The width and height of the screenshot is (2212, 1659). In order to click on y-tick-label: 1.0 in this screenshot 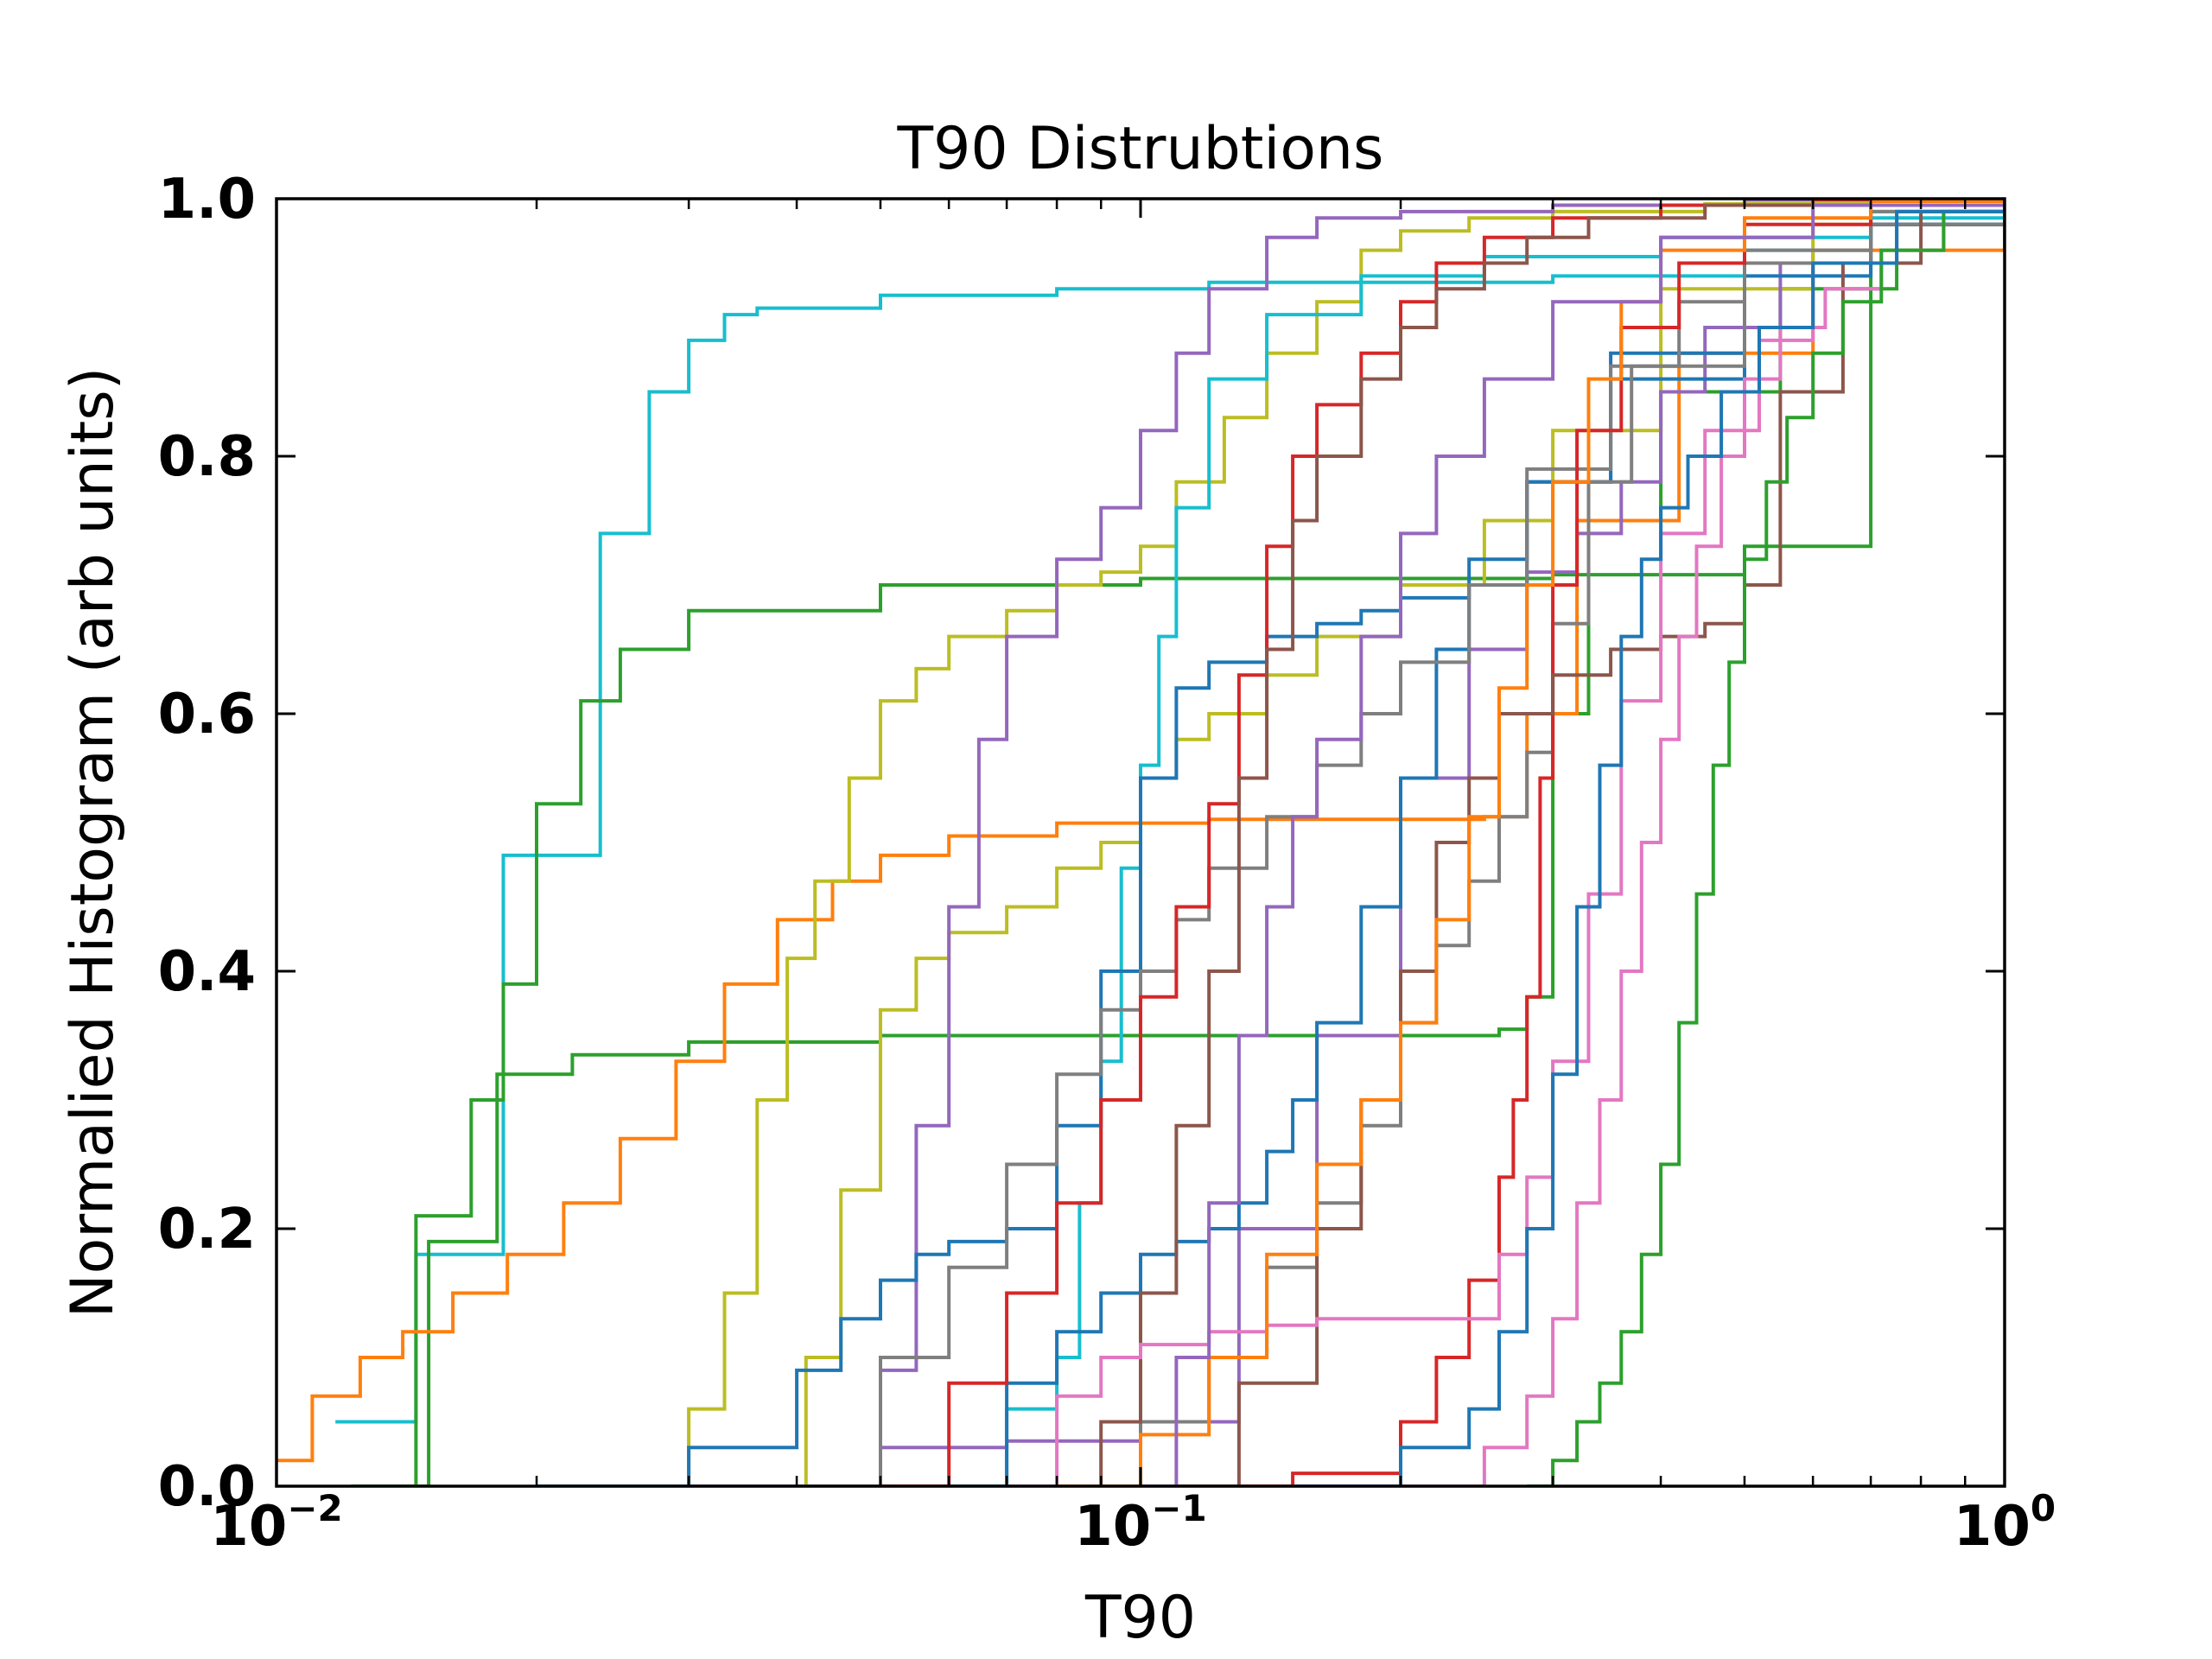, I will do `click(207, 200)`.